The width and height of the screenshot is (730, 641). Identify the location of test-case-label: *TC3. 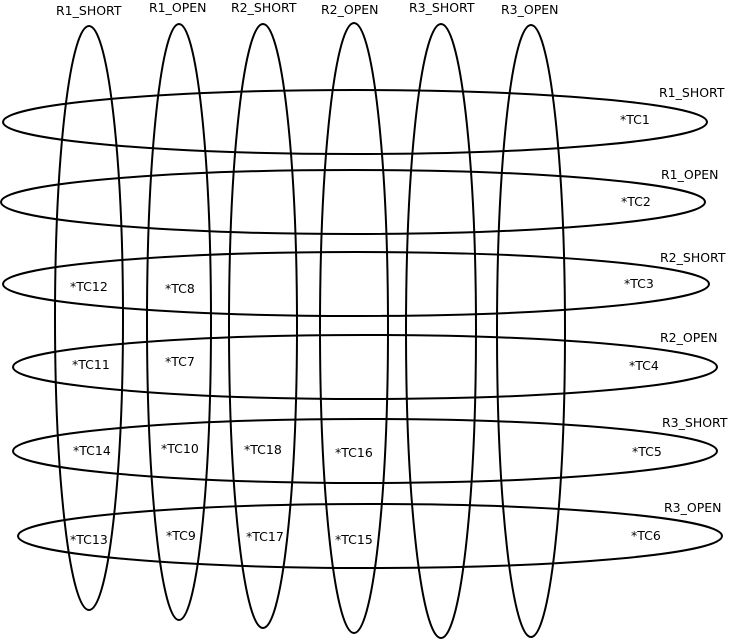
(639, 283).